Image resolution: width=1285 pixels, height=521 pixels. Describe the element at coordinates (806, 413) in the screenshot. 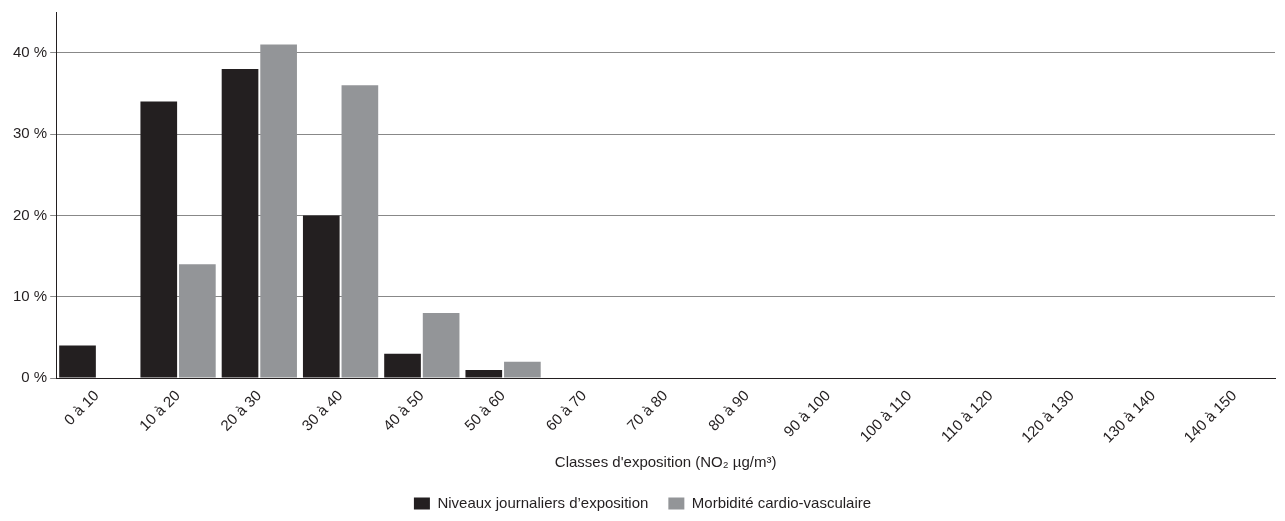

I see `x-tick-label: 90 à 100` at that location.